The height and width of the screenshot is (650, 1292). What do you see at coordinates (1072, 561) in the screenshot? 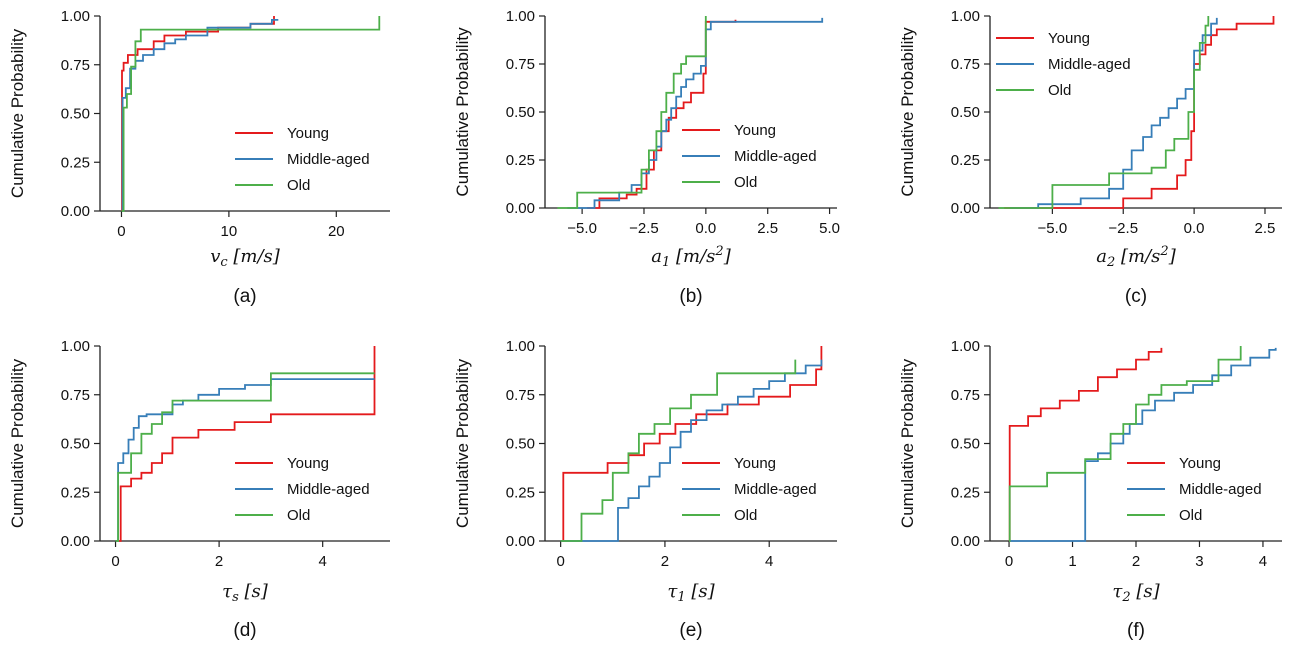
I see `x-tick-label: 1` at bounding box center [1072, 561].